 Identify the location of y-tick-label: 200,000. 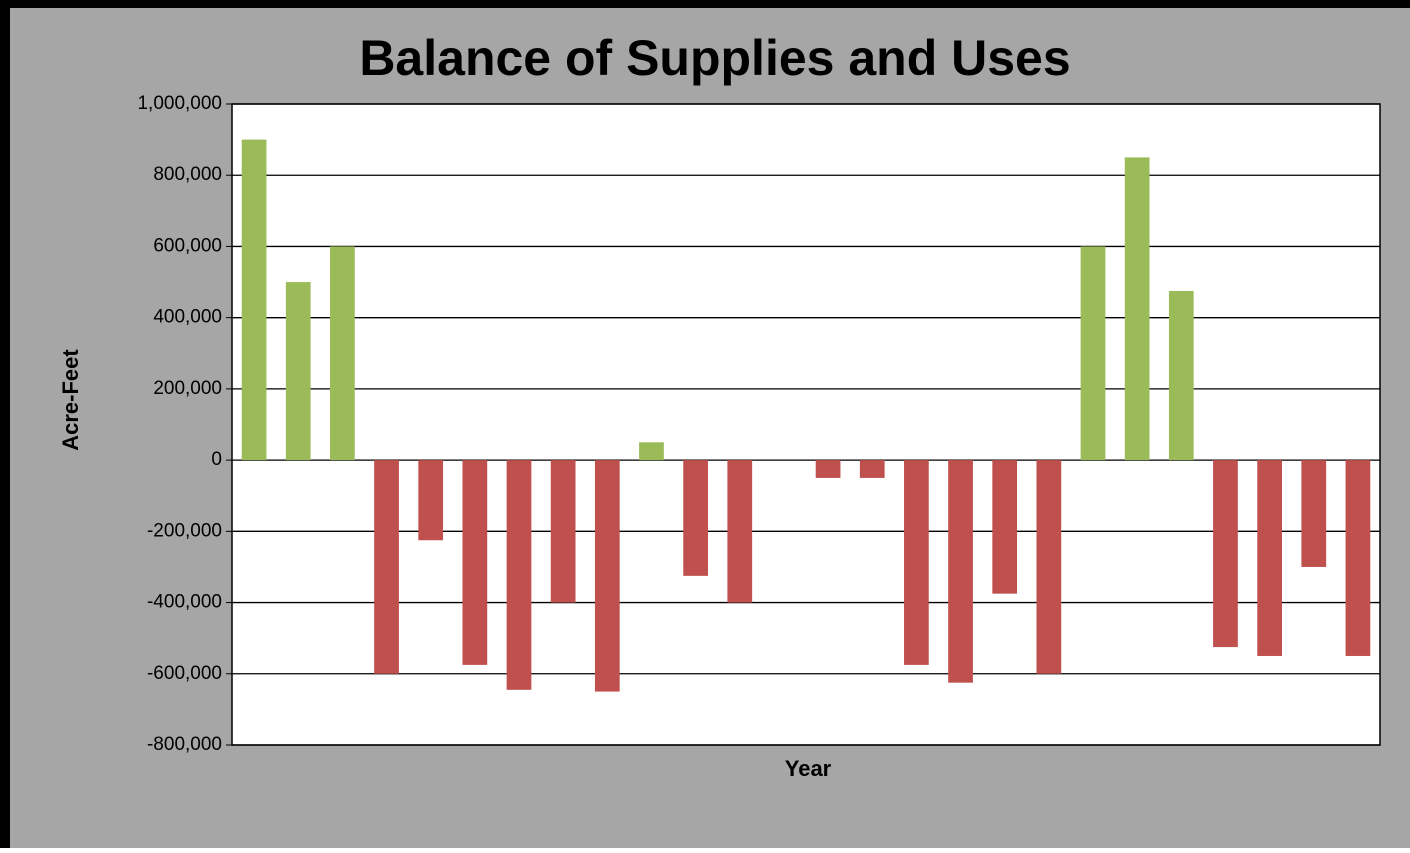
(187, 388).